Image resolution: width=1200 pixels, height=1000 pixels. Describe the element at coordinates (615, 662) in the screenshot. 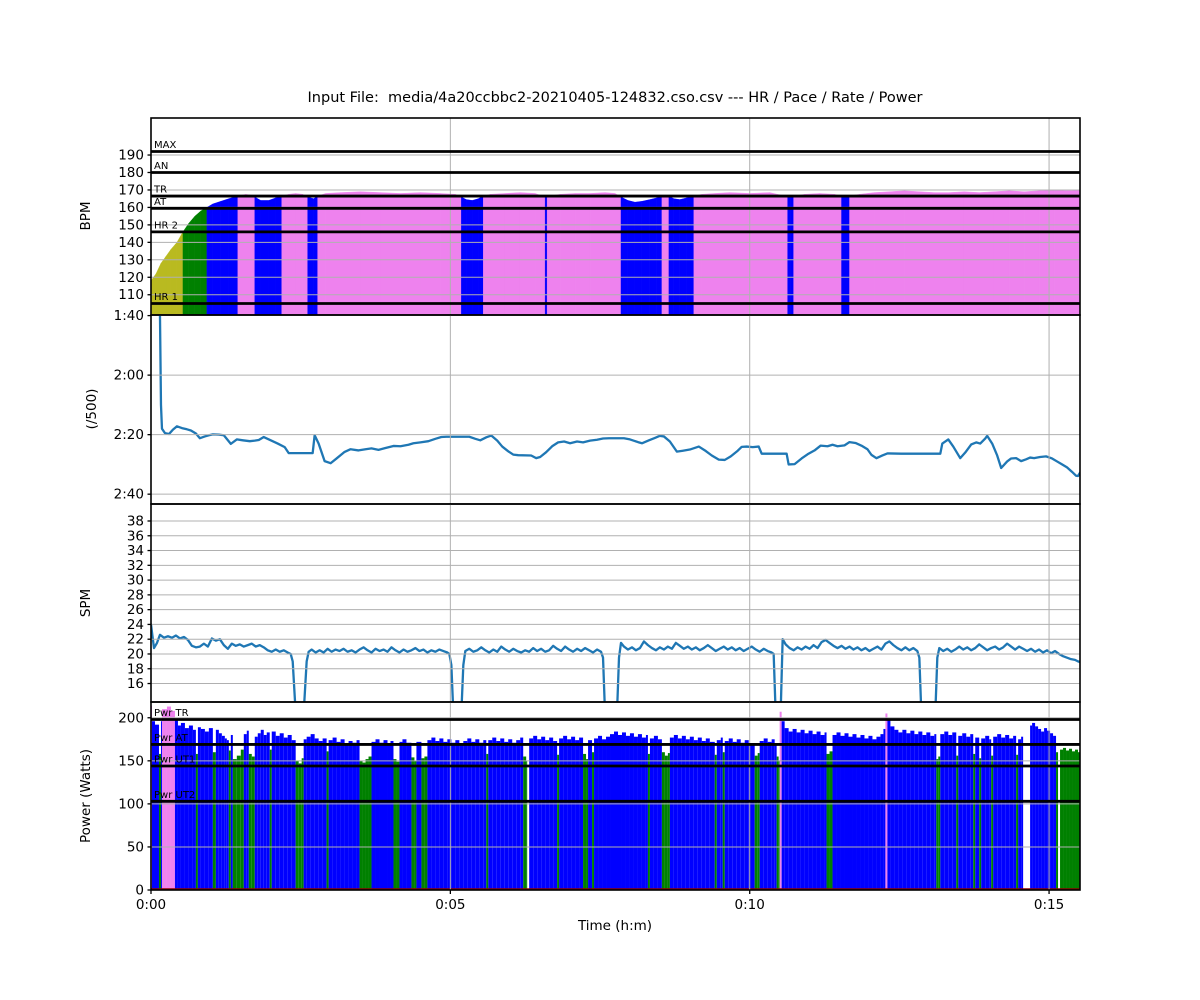

I see `spm-line` at that location.